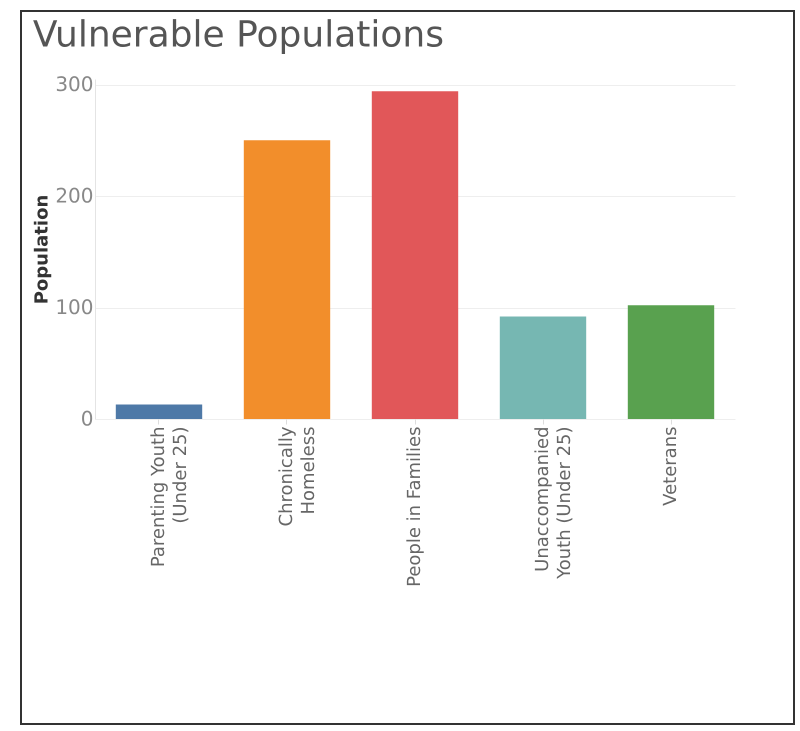 The height and width of the screenshot is (731, 800). I want to click on chart-title: Vulnerable Populations, so click(238, 35).